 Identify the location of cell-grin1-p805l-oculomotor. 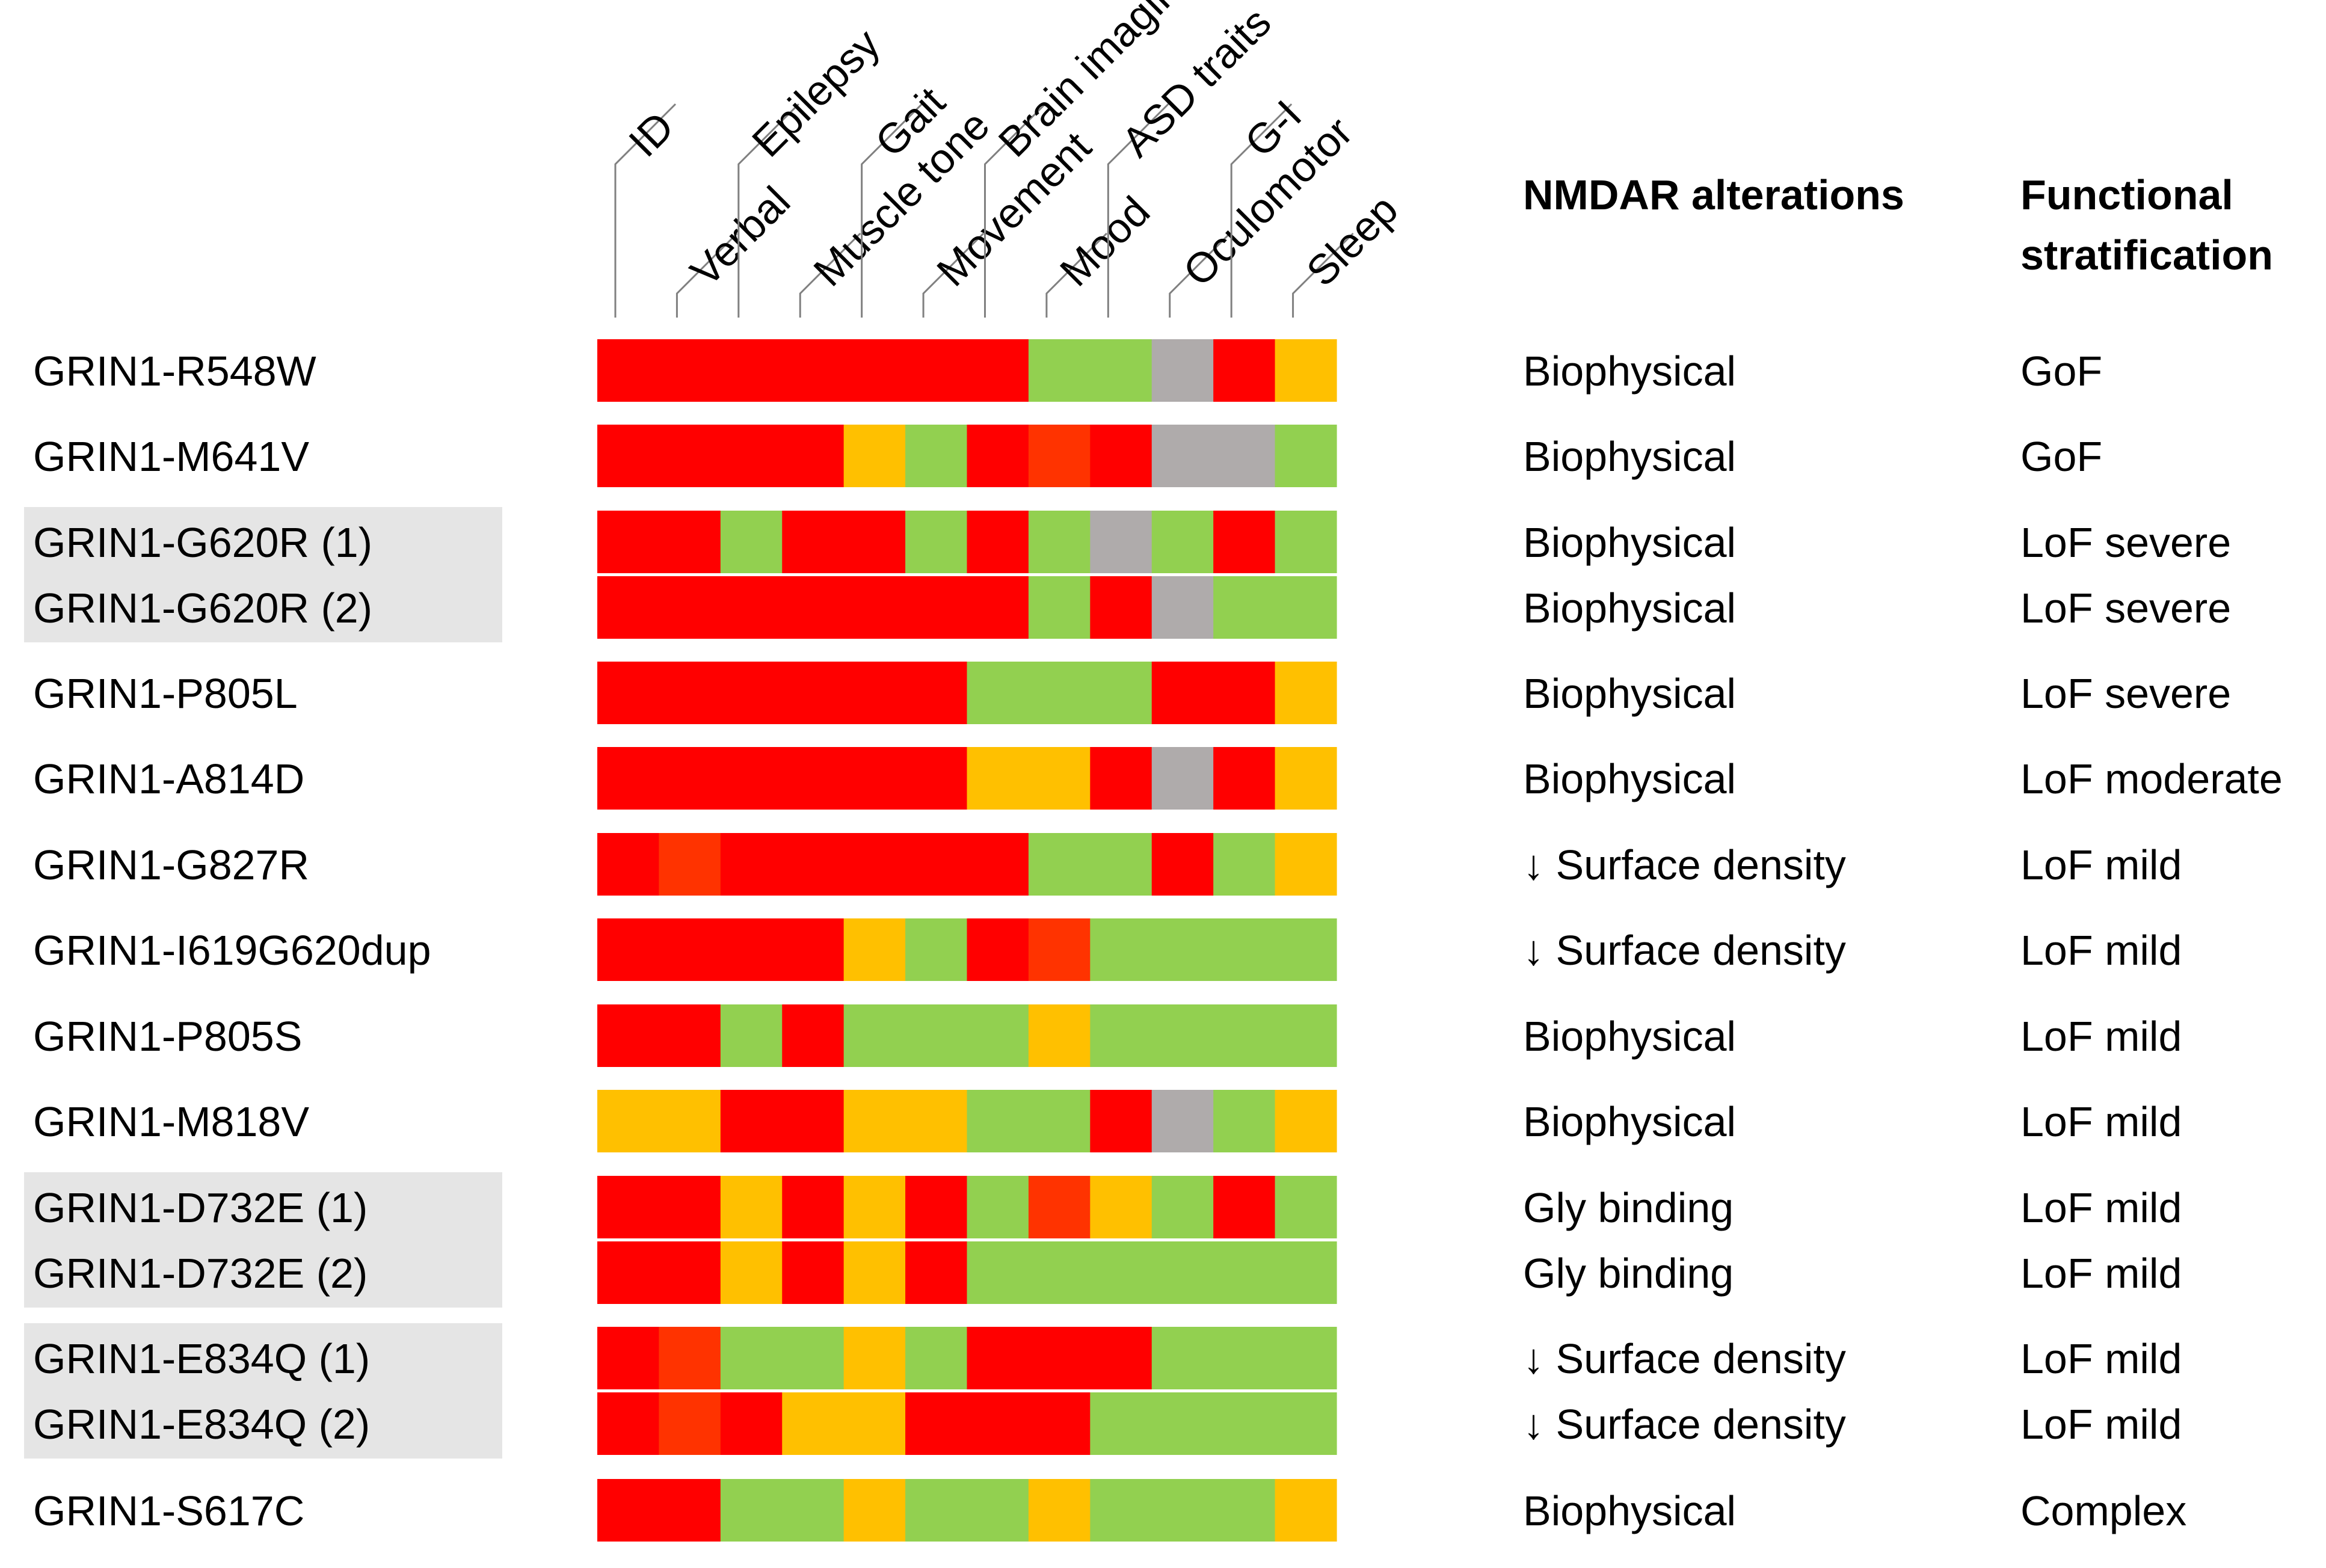
(1182, 693).